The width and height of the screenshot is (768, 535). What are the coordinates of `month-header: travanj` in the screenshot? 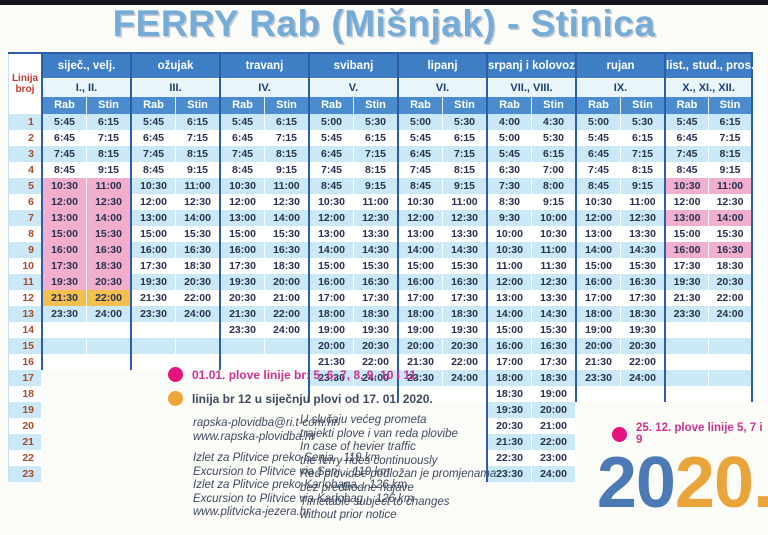 It's located at (264, 66).